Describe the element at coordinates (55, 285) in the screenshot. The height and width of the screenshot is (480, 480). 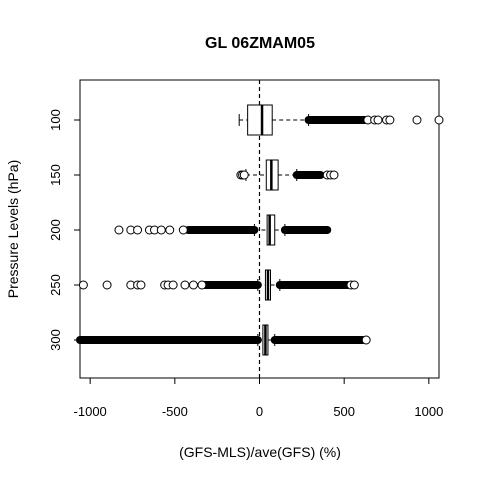
I see `y-tick-label: 250` at that location.